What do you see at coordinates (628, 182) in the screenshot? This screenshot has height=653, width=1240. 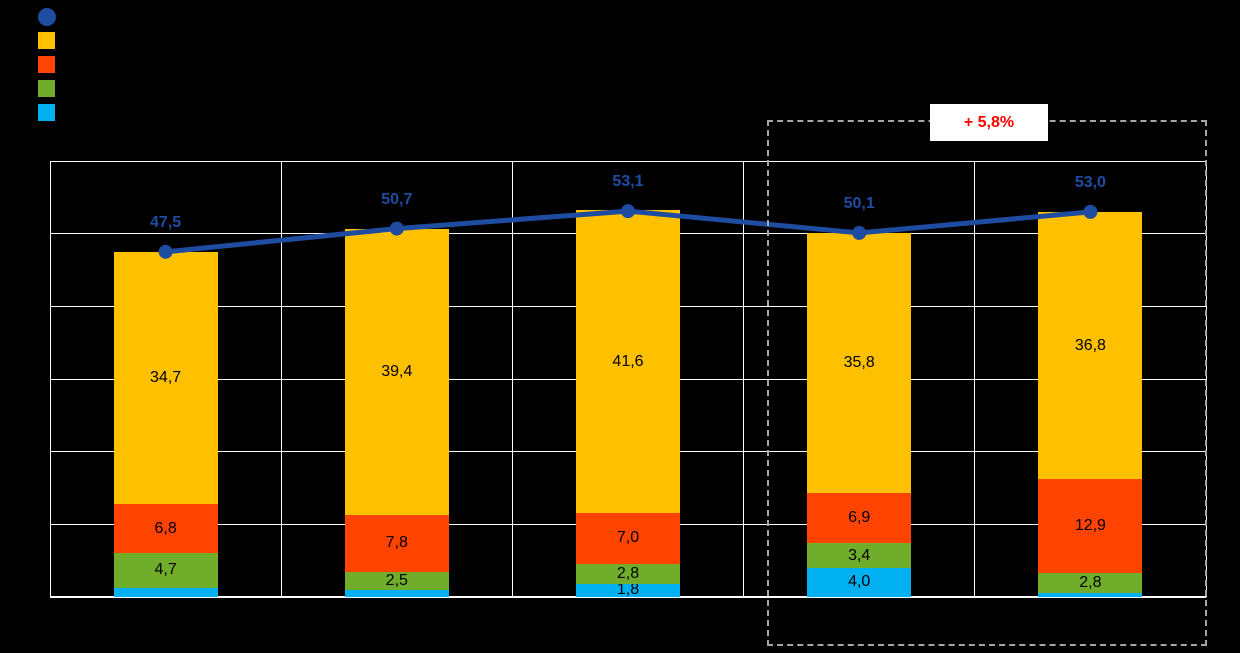 I see `line-value-label: 53,1` at bounding box center [628, 182].